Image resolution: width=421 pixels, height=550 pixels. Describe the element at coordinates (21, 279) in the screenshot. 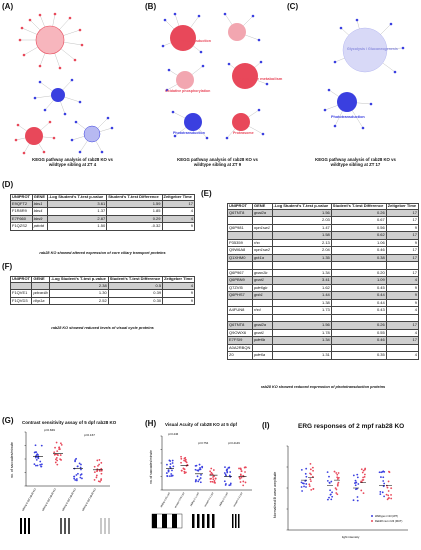

I see `col-header: UNIPROT` at that location.